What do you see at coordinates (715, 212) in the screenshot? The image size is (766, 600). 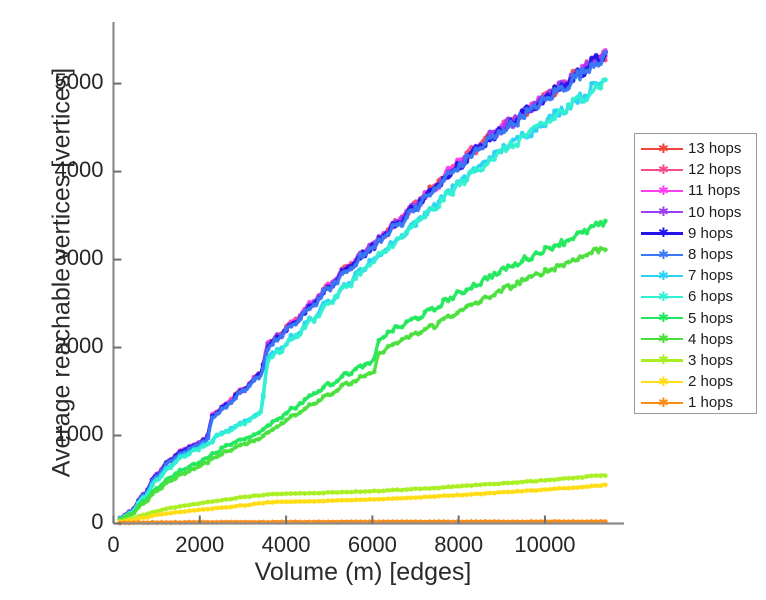 I see `legend-item-label: 10 hops` at bounding box center [715, 212].